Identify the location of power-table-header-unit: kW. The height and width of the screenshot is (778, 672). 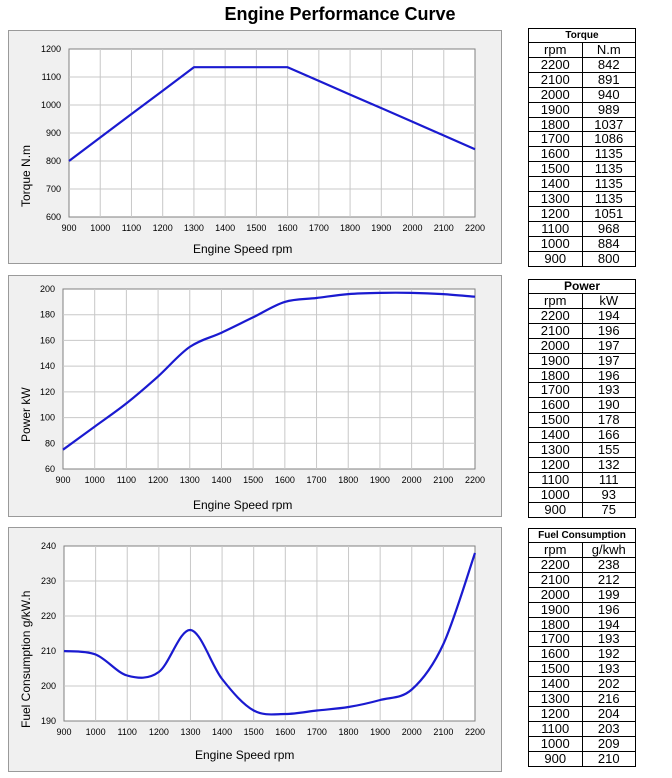
(608, 301).